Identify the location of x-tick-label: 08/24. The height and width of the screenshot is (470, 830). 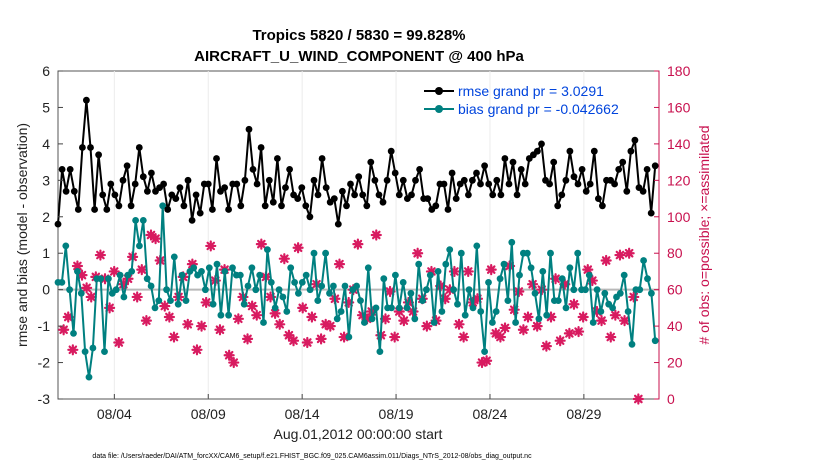
(489, 414).